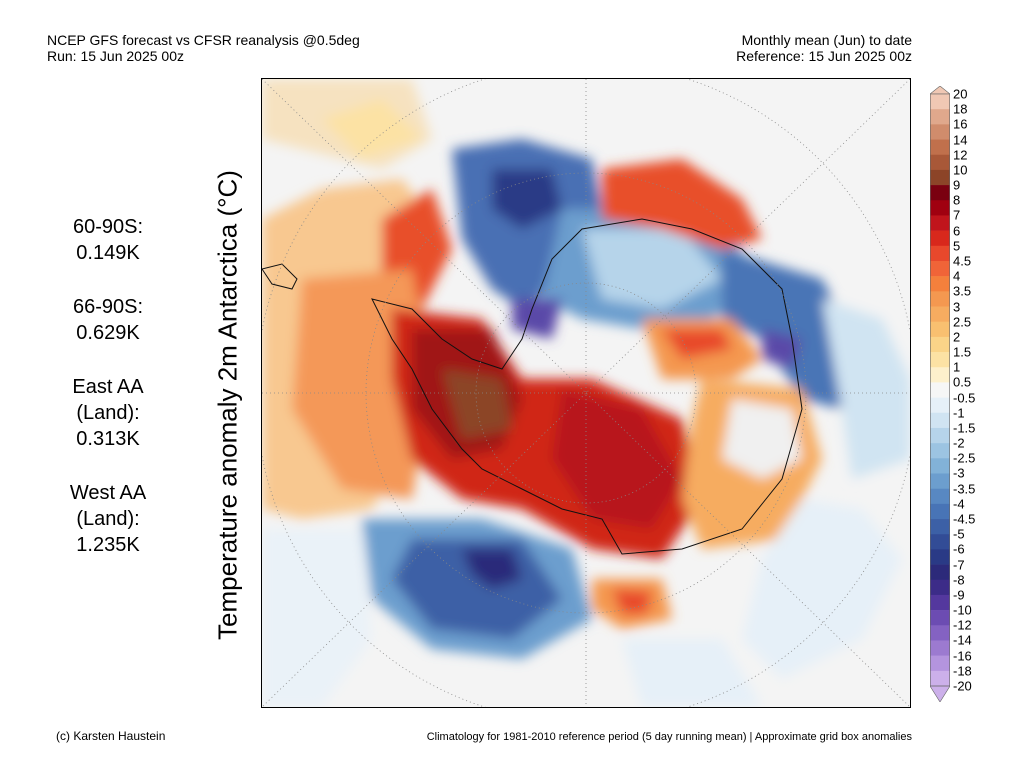  What do you see at coordinates (960, 124) in the screenshot?
I see `colorbar-tick-label: 16` at bounding box center [960, 124].